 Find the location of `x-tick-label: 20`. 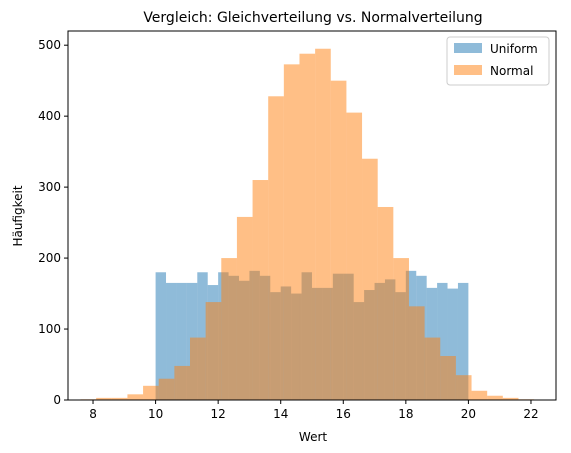

x-tick-label: 20 is located at coordinates (468, 414).